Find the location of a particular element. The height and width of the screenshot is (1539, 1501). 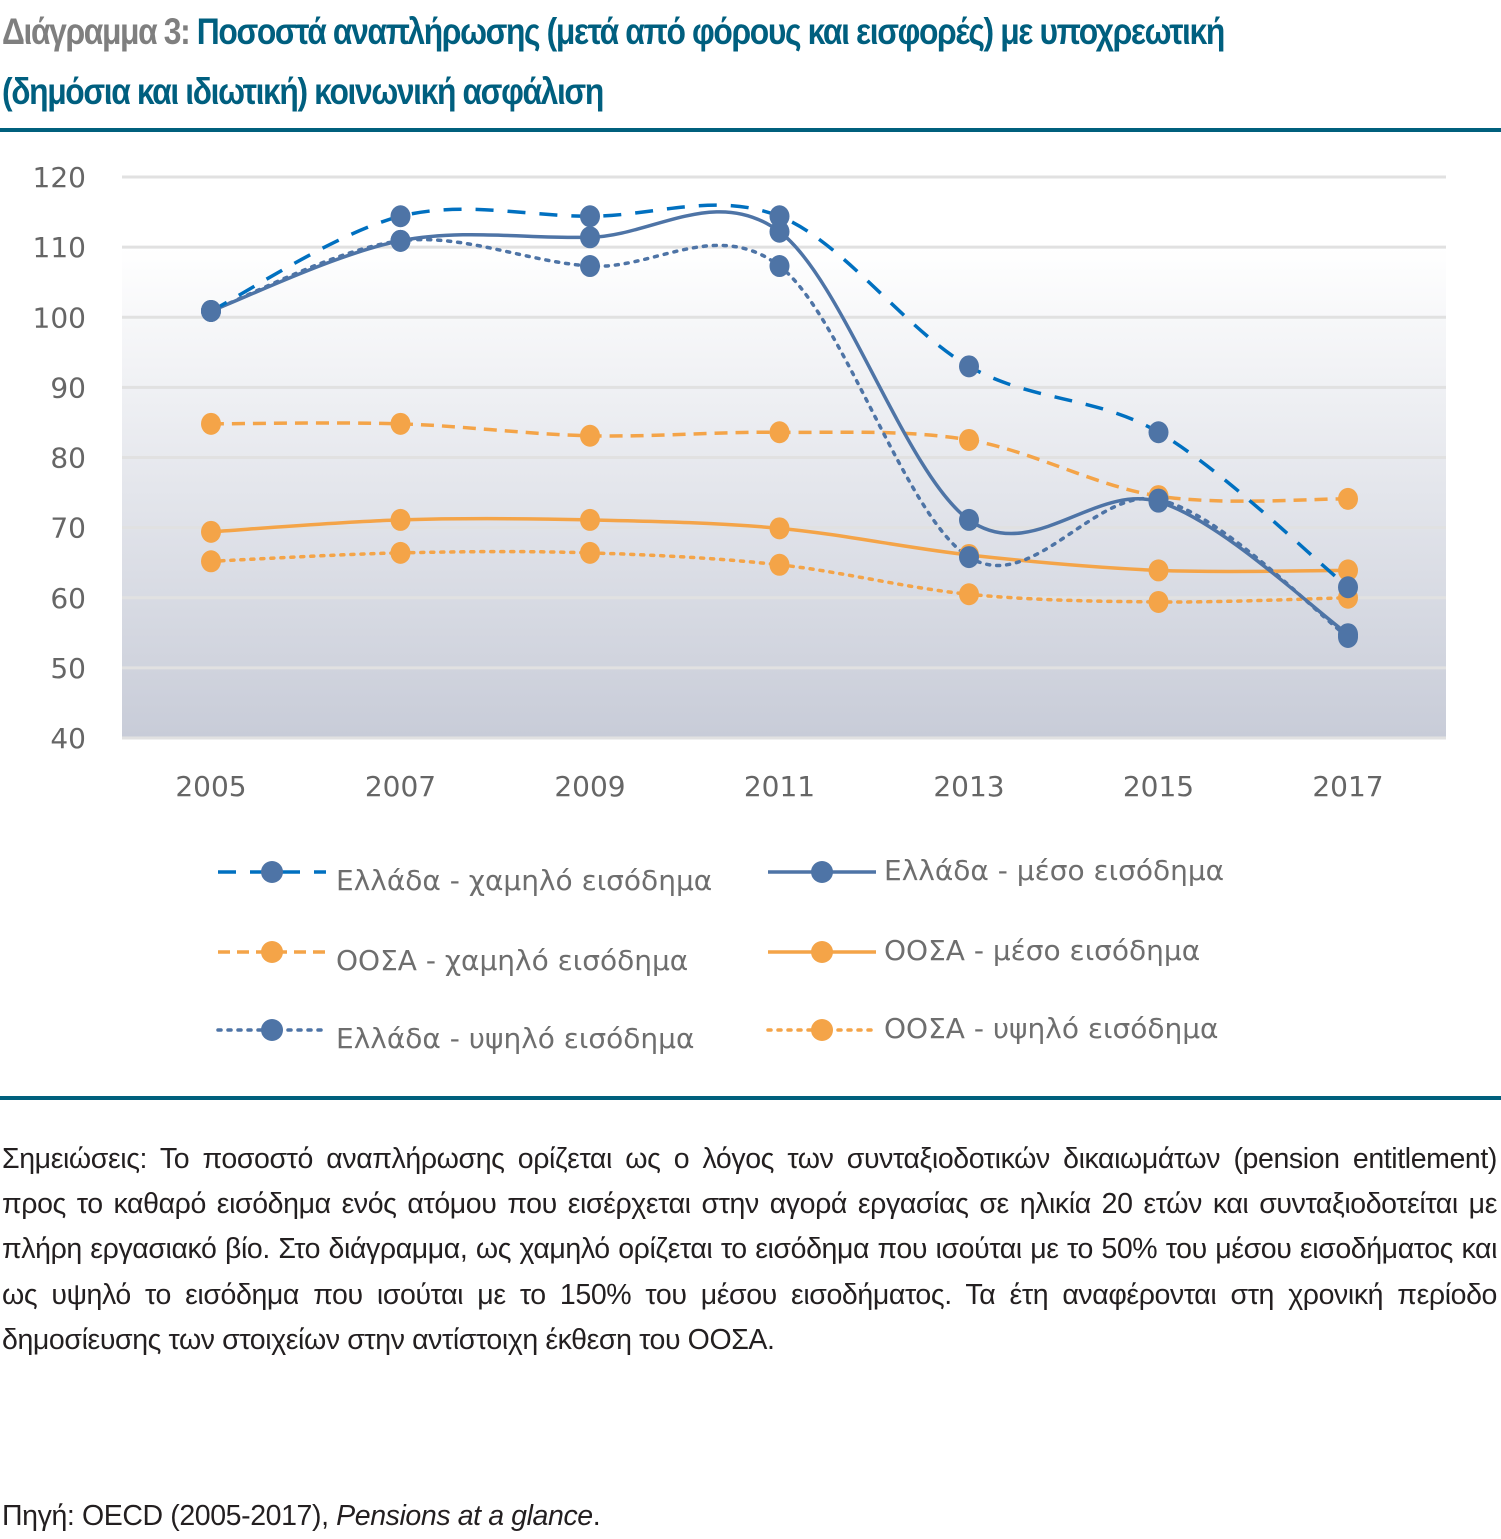

legend-label: ΟΟΣΑ - χαμηλό εισόδημα is located at coordinates (512, 960).